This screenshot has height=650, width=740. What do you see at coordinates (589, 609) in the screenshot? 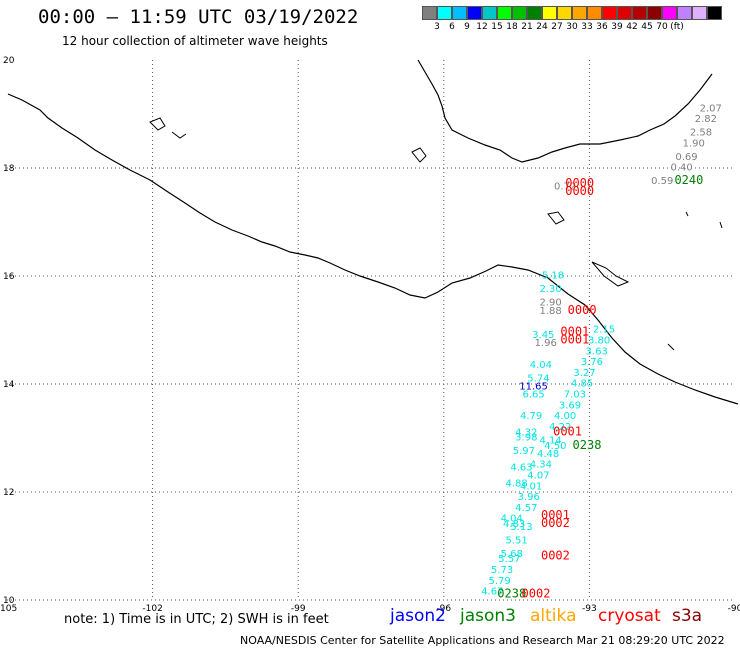
I see `x-tick-label: -93` at bounding box center [589, 609].